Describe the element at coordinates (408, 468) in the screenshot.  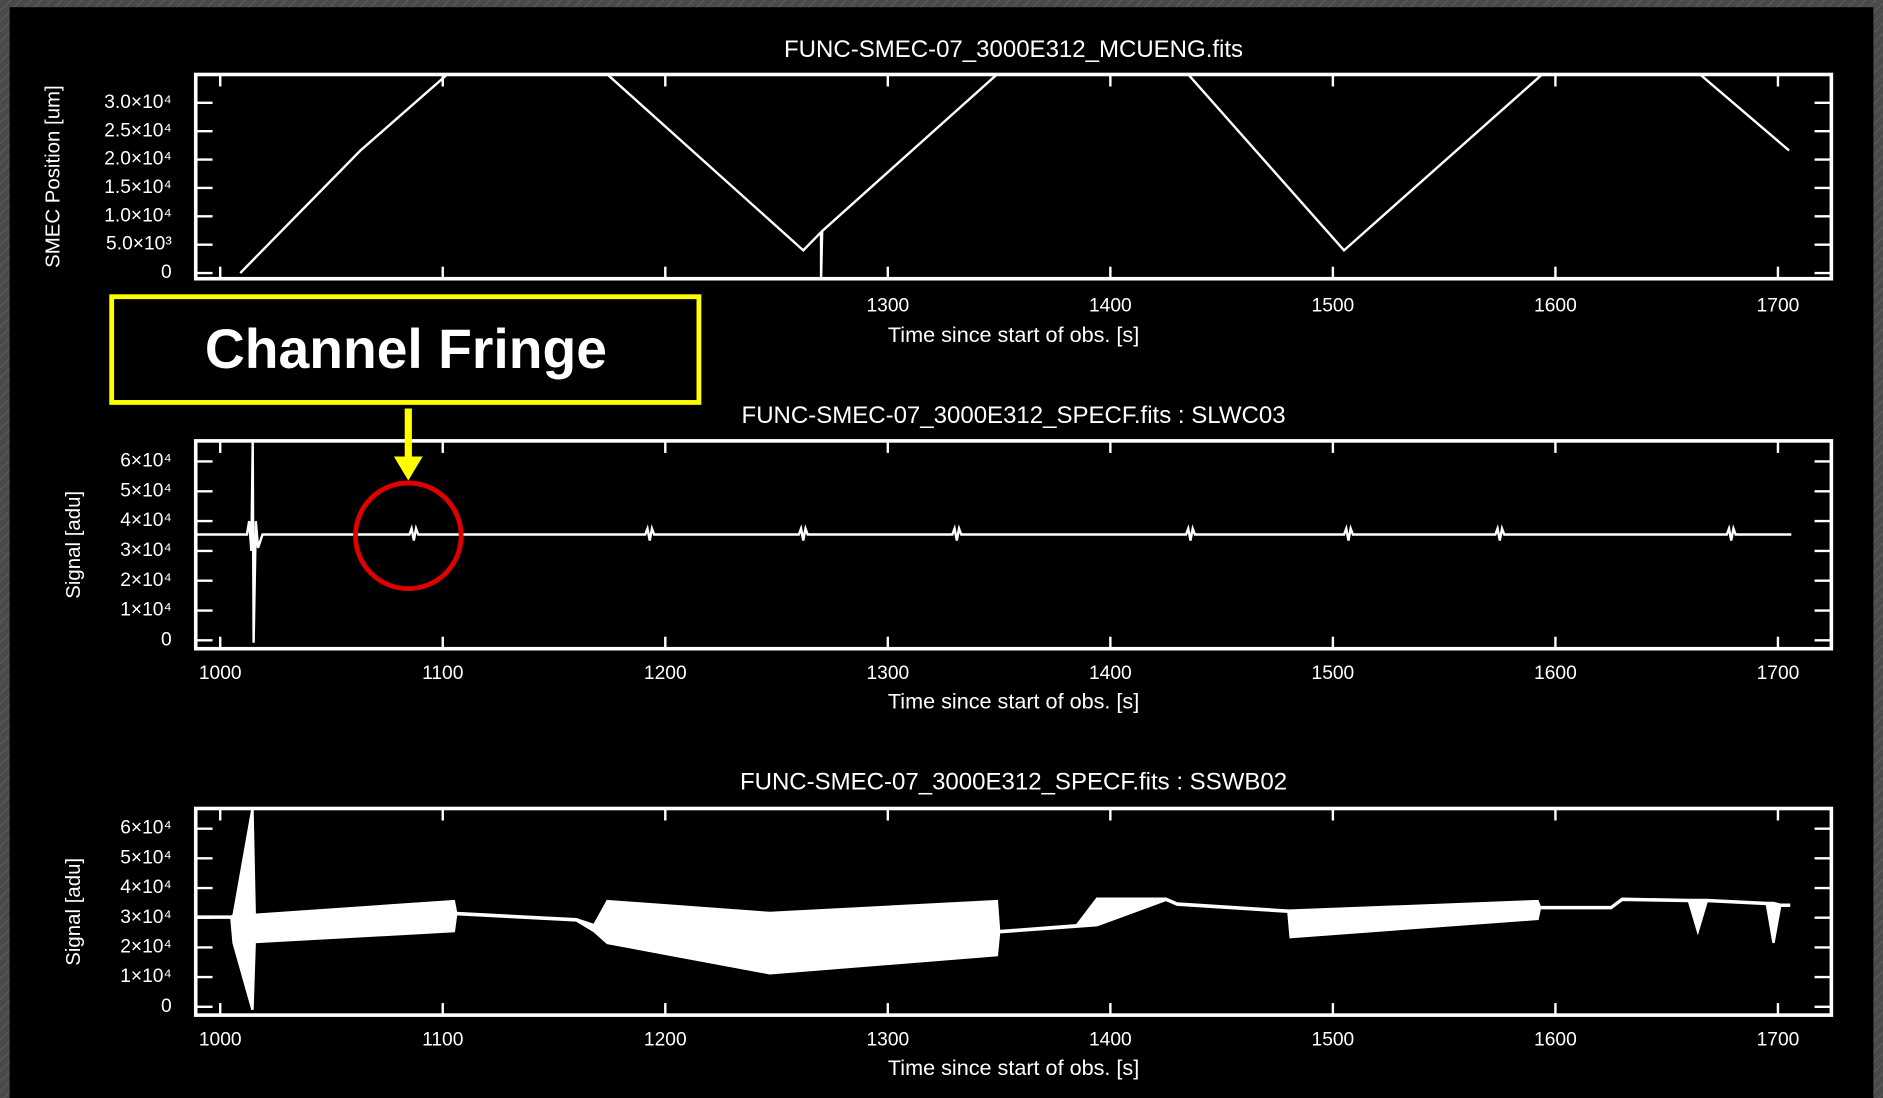
I see `arrow-head` at that location.